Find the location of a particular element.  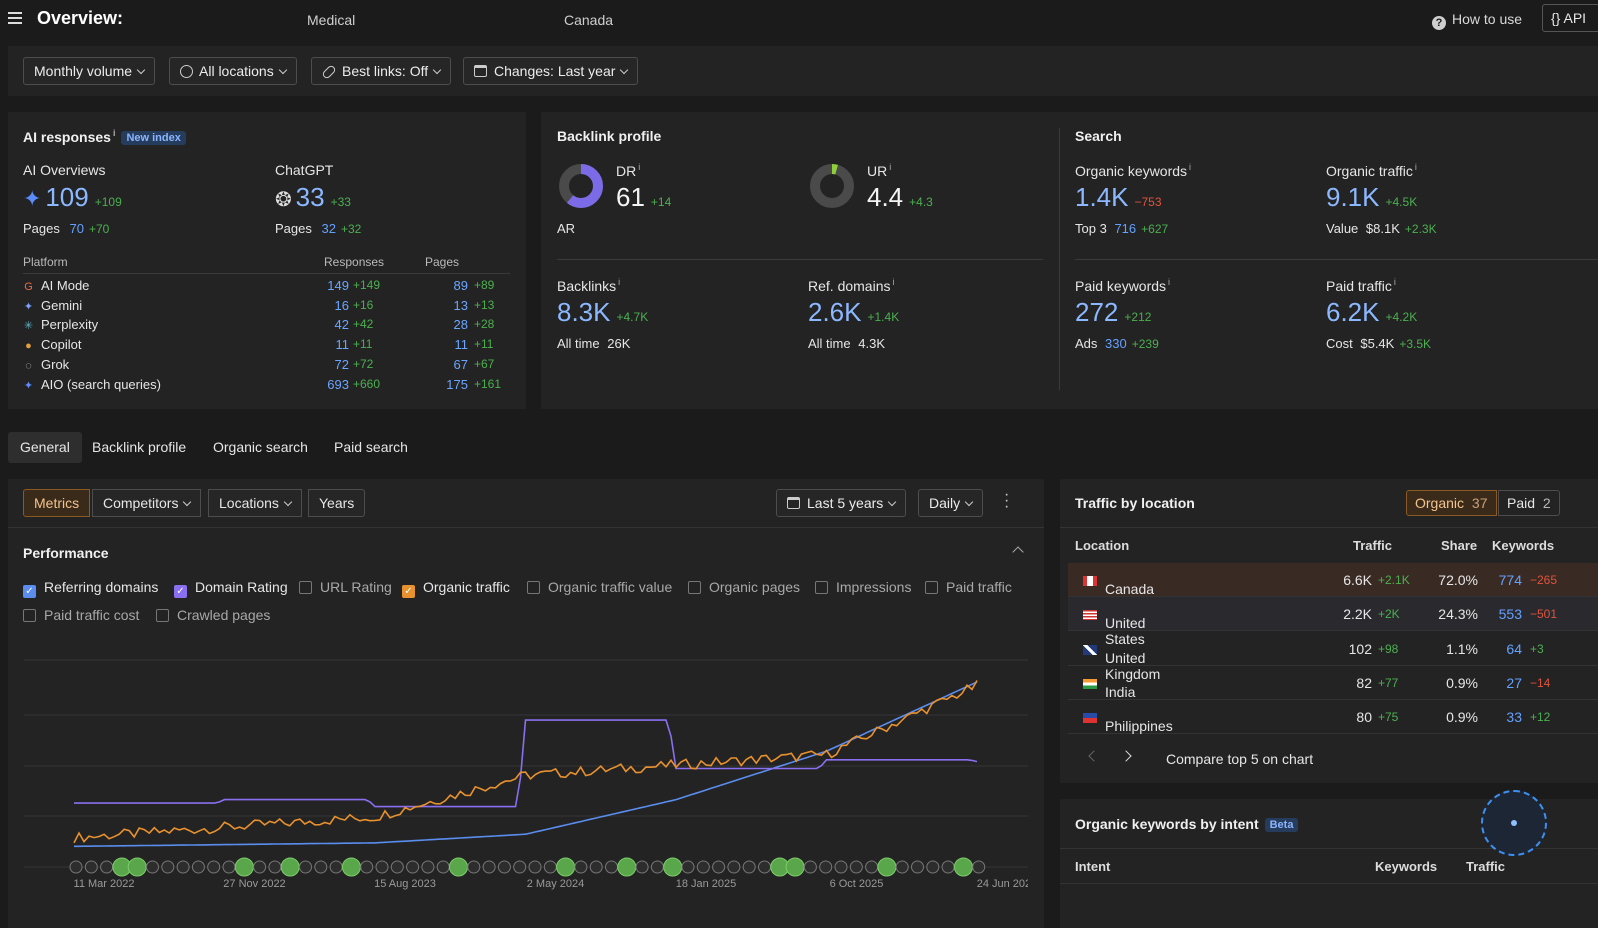

location-row: Philippines 80 +75 0.9% 33 +12 is located at coordinates (1333, 717).